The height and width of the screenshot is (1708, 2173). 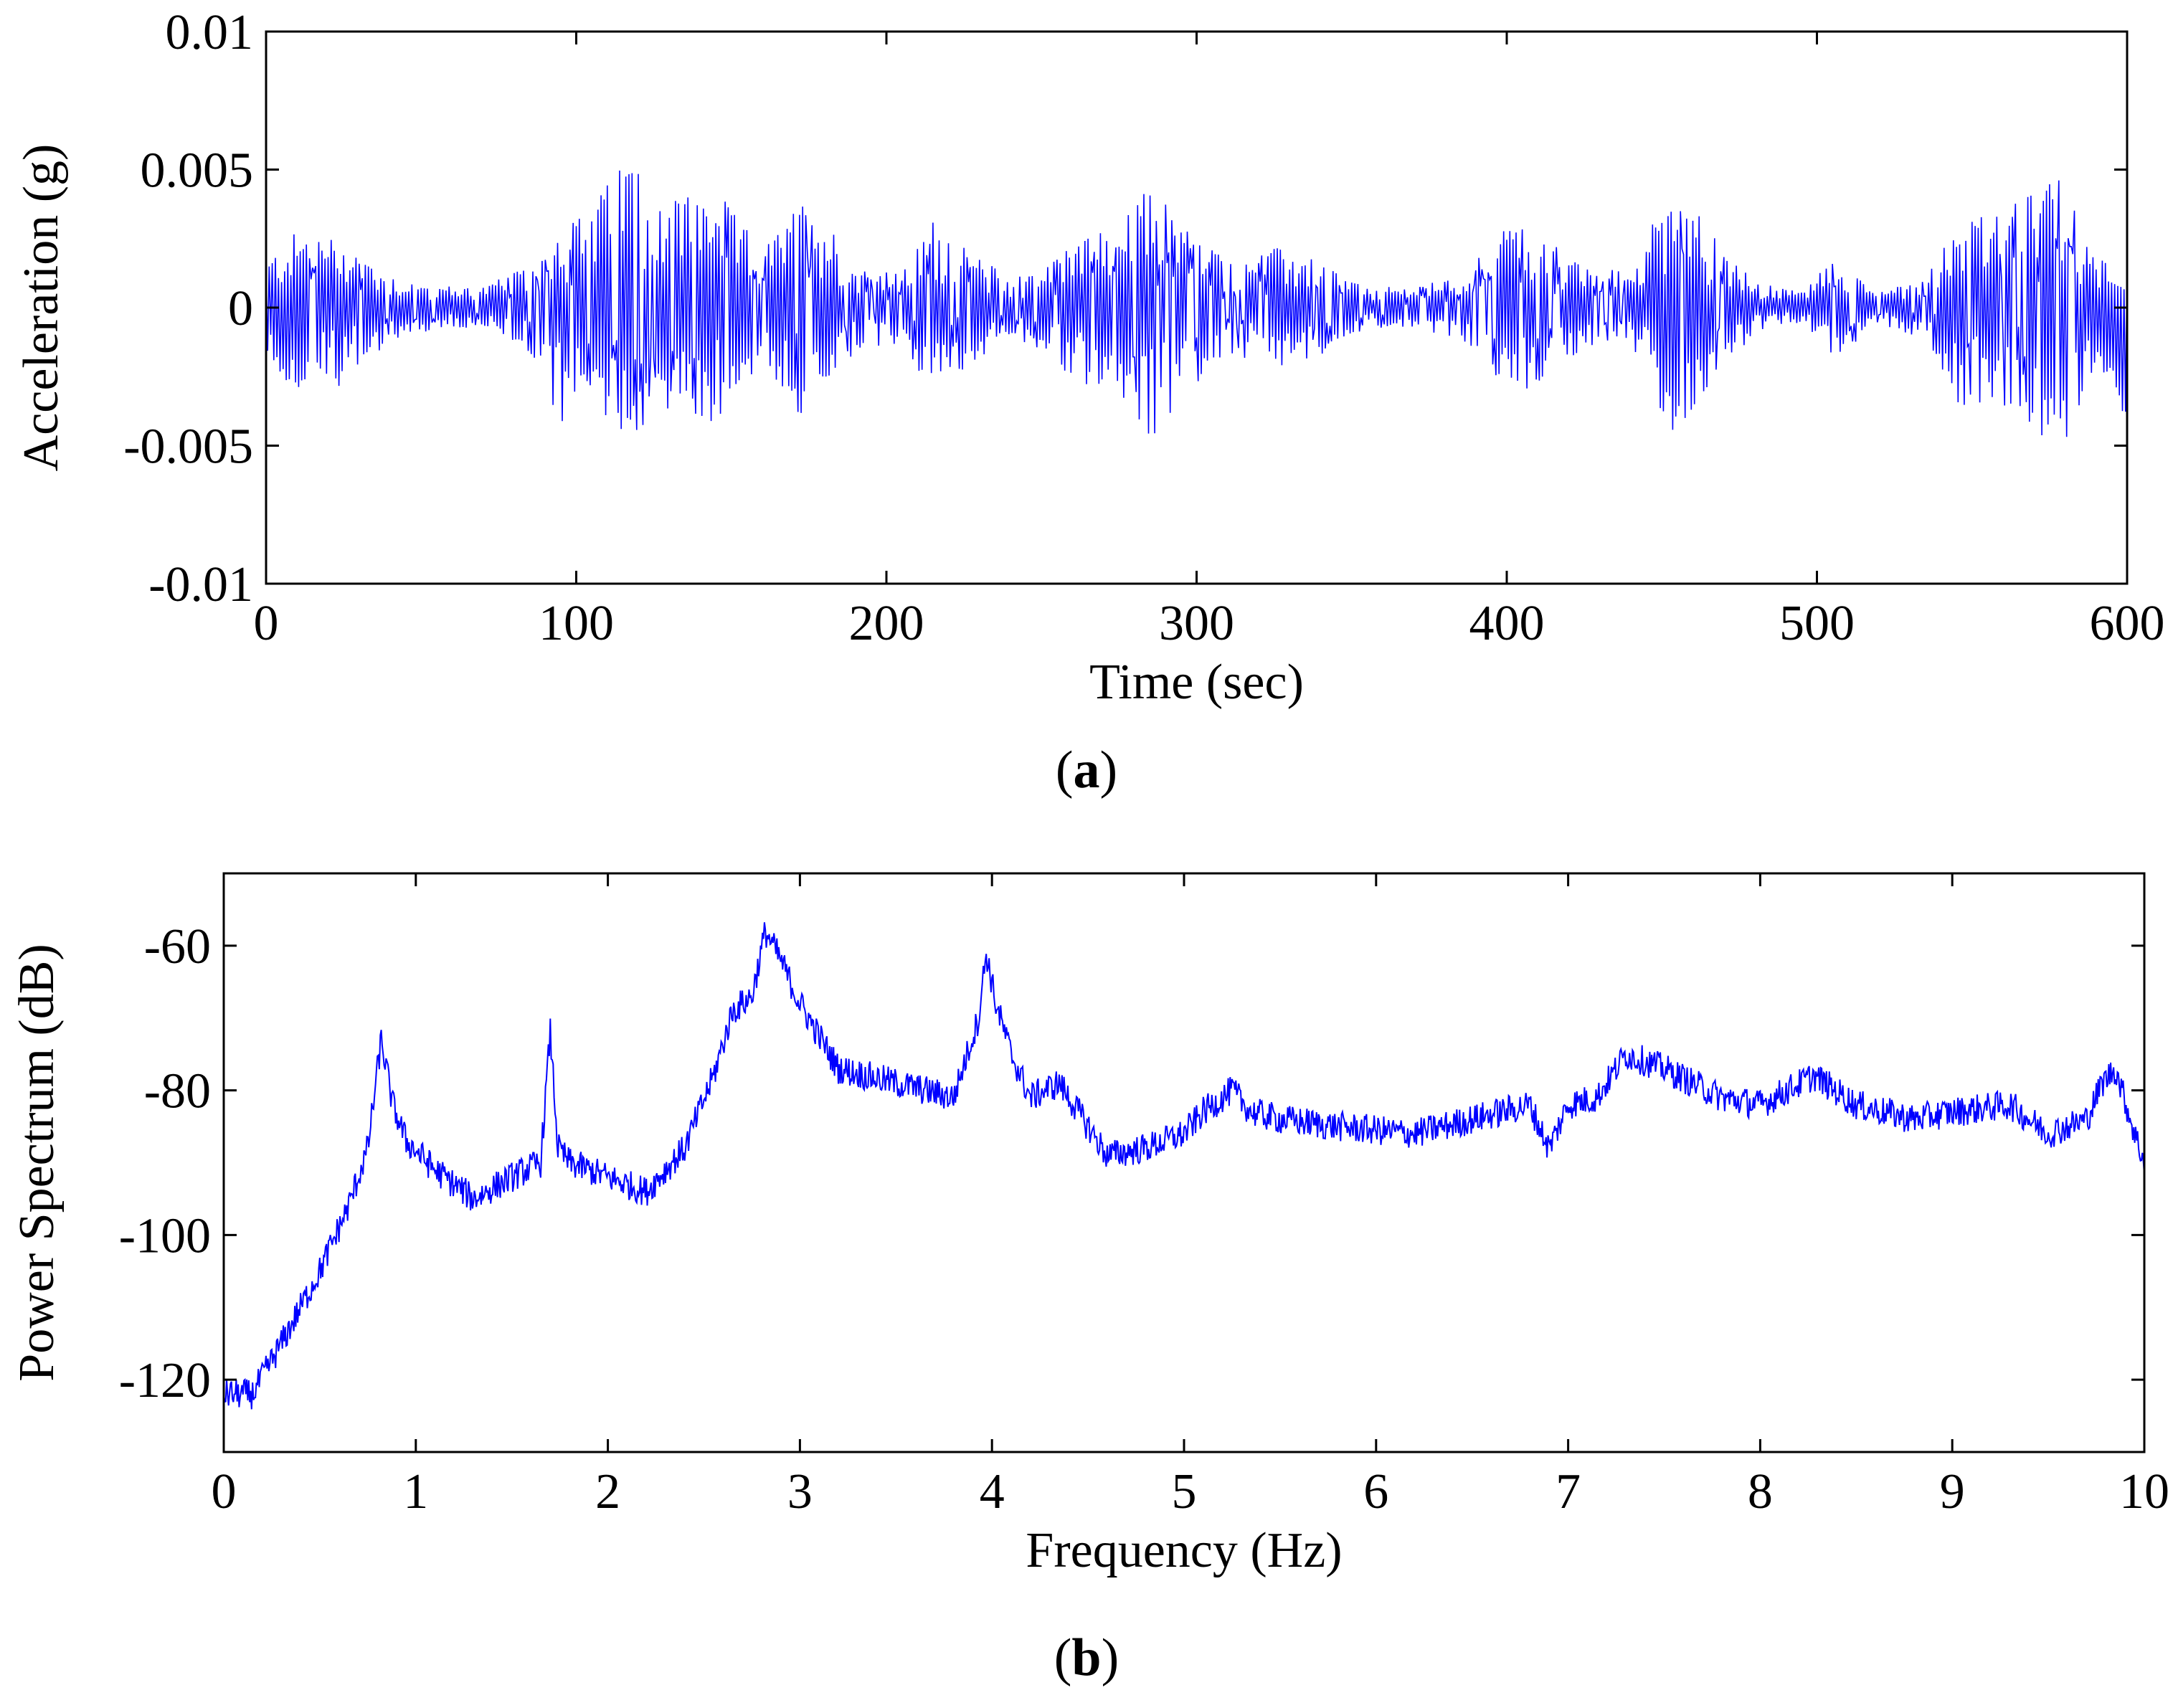 I want to click on y-tick-label: -80, so click(x=177, y=1091).